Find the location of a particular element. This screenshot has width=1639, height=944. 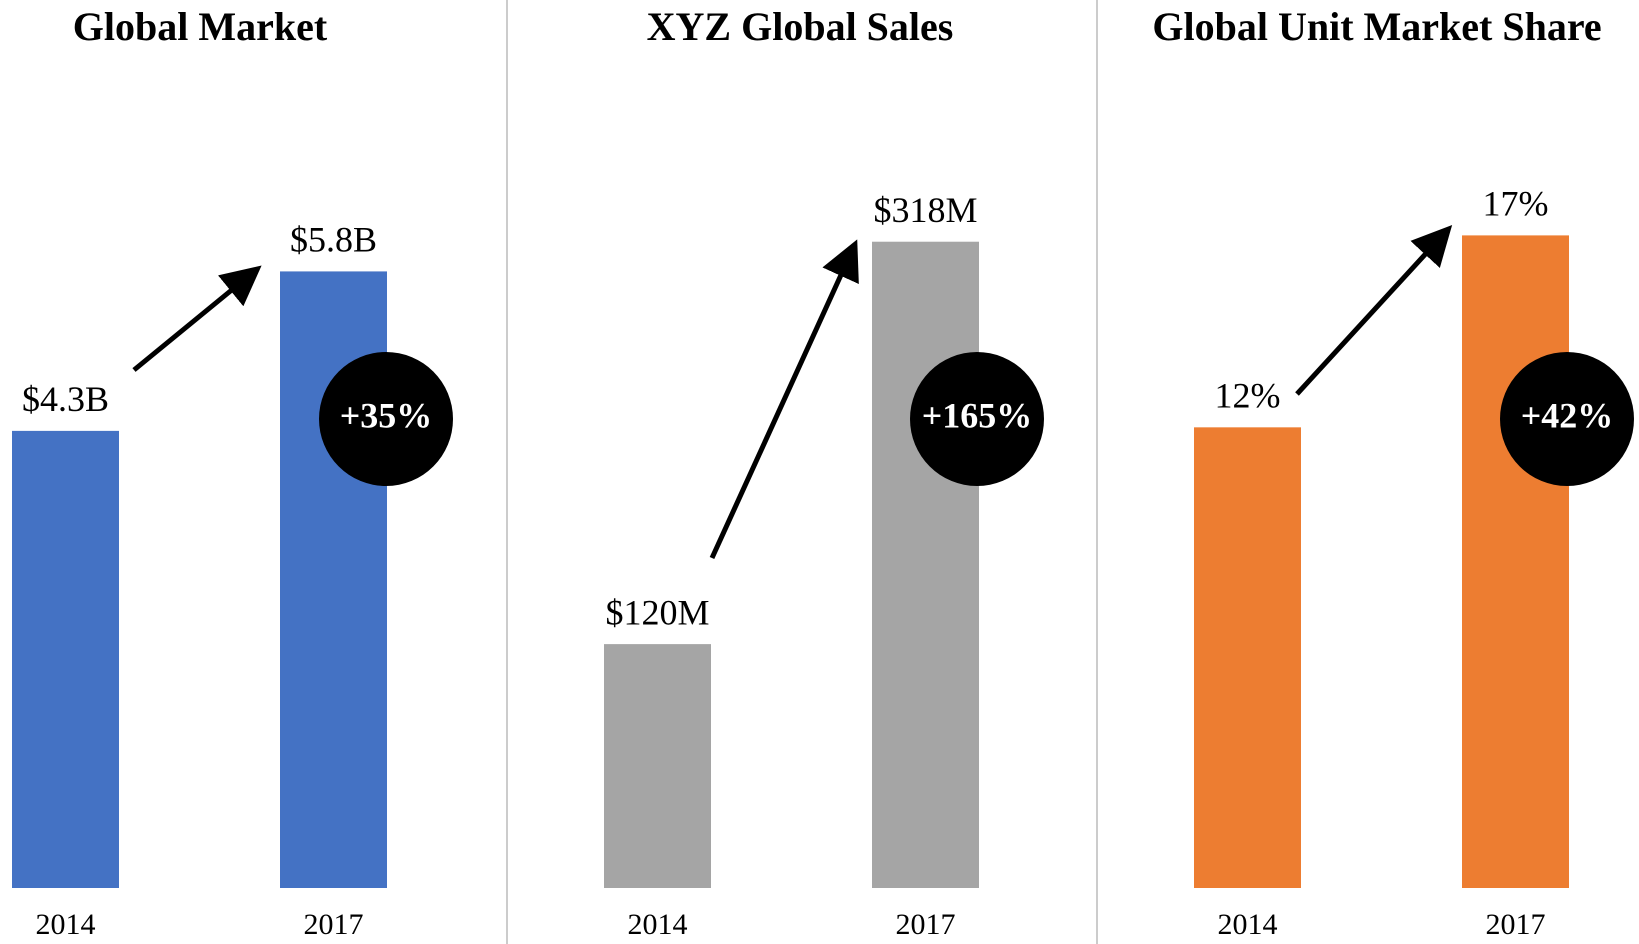

value-label: $318M is located at coordinates (925, 210).